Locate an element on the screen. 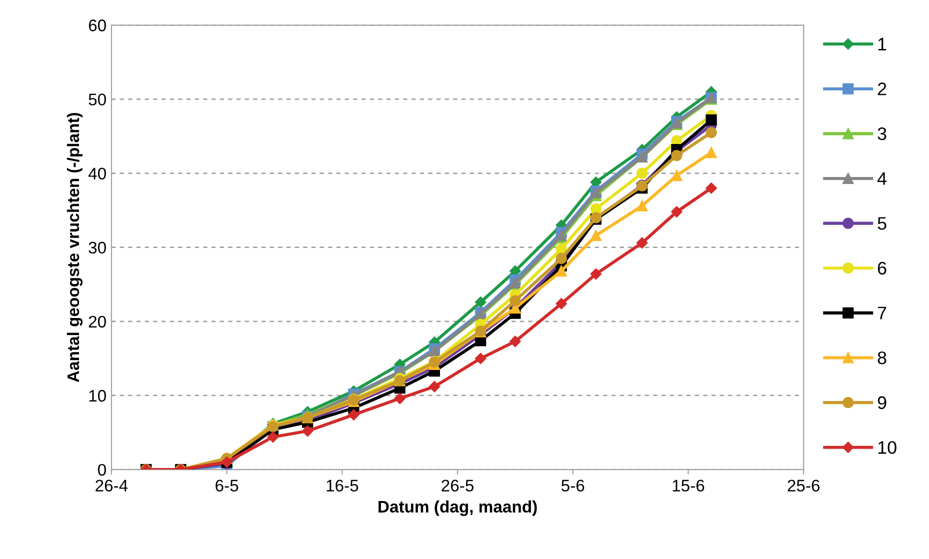 This screenshot has height=559, width=929. x-tick-label: 5-6 is located at coordinates (573, 486).